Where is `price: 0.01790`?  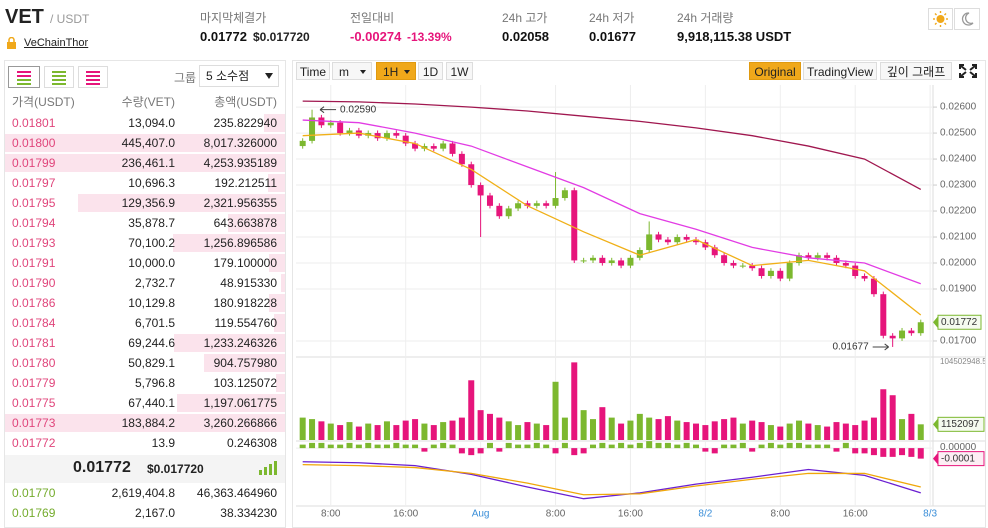 price: 0.01790 is located at coordinates (34, 283).